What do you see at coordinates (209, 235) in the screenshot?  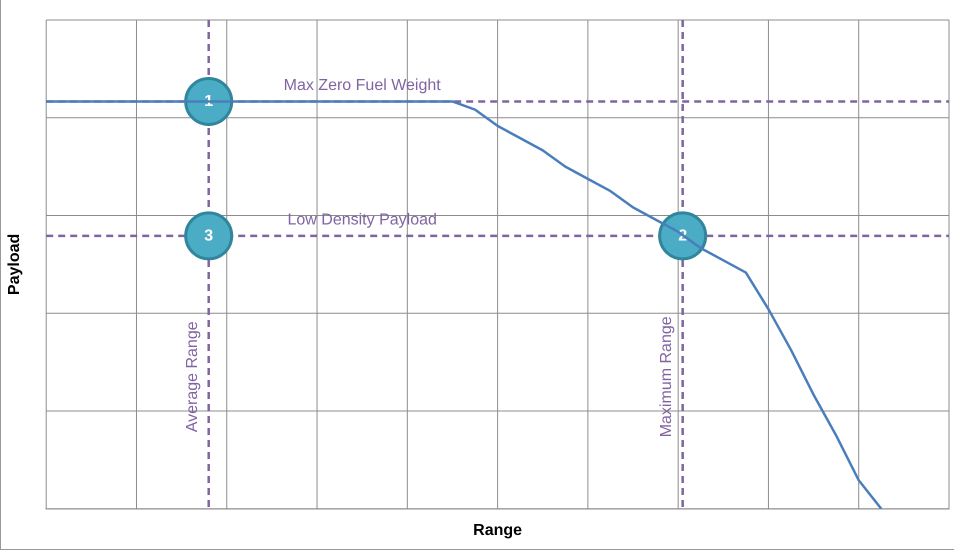 I see `annotation: 3` at bounding box center [209, 235].